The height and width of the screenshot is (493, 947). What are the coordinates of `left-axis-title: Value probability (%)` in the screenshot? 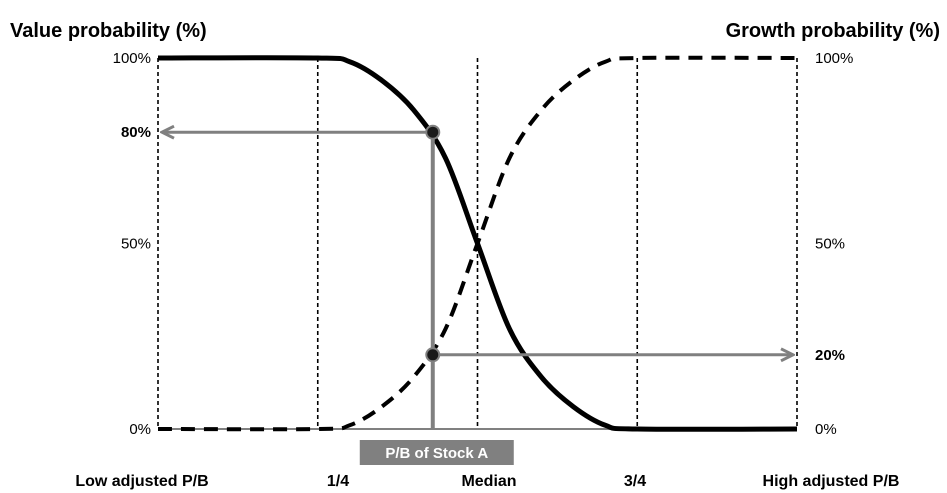 It's located at (108, 31).